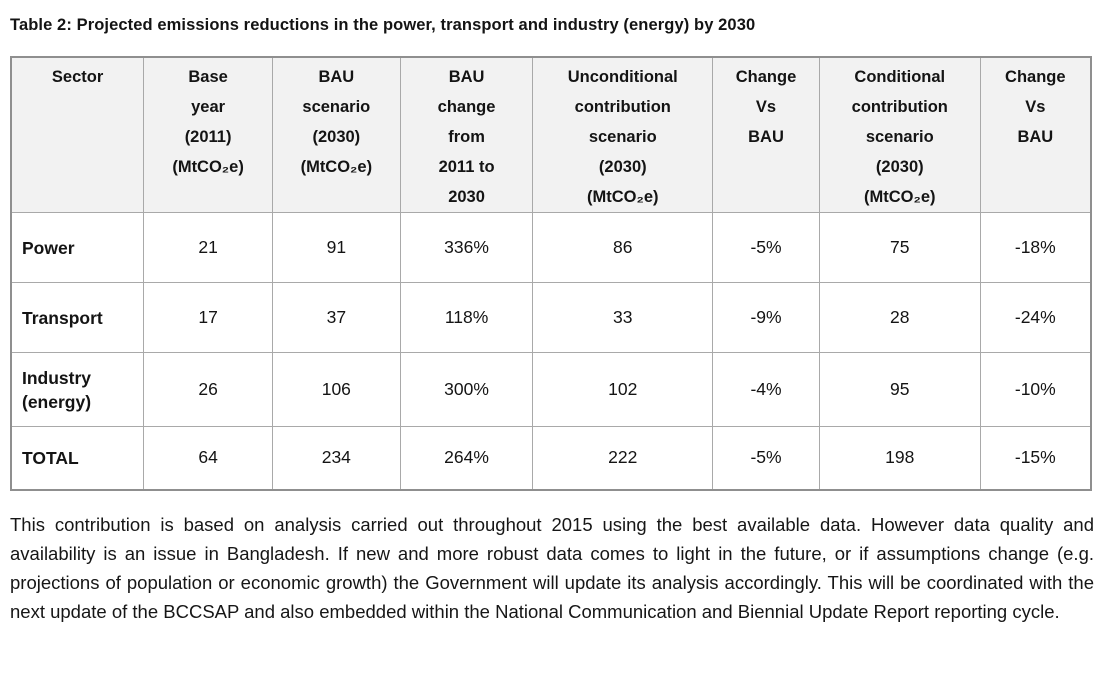 The height and width of the screenshot is (687, 1104). What do you see at coordinates (466, 458) in the screenshot?
I see `cell-value: 264%` at bounding box center [466, 458].